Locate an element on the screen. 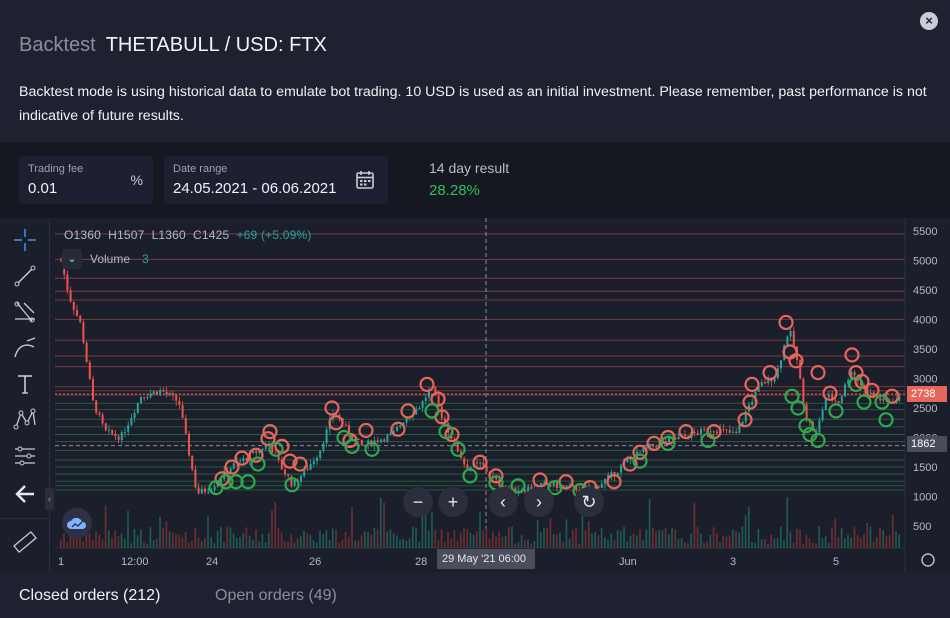  trading-fee-value: 0.01 is located at coordinates (43, 188).